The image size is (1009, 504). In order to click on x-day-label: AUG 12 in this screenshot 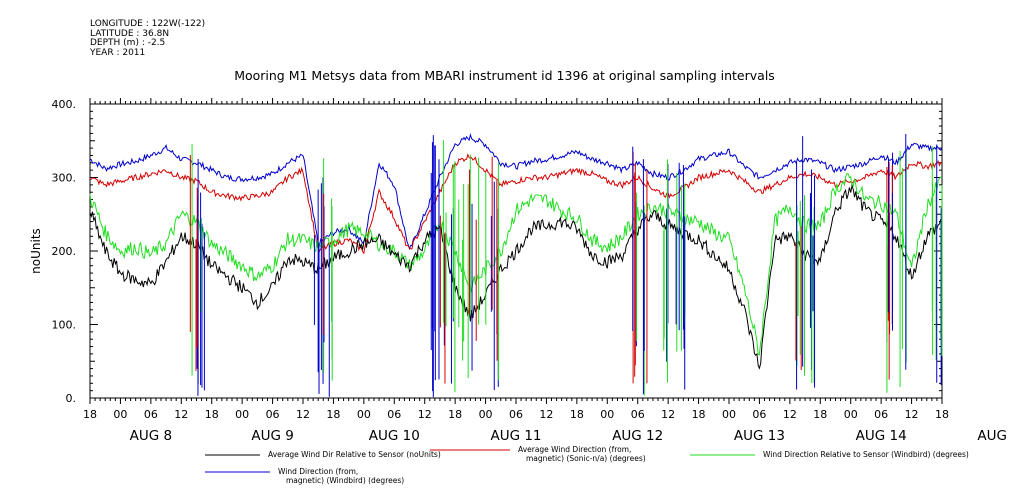, I will do `click(637, 436)`.